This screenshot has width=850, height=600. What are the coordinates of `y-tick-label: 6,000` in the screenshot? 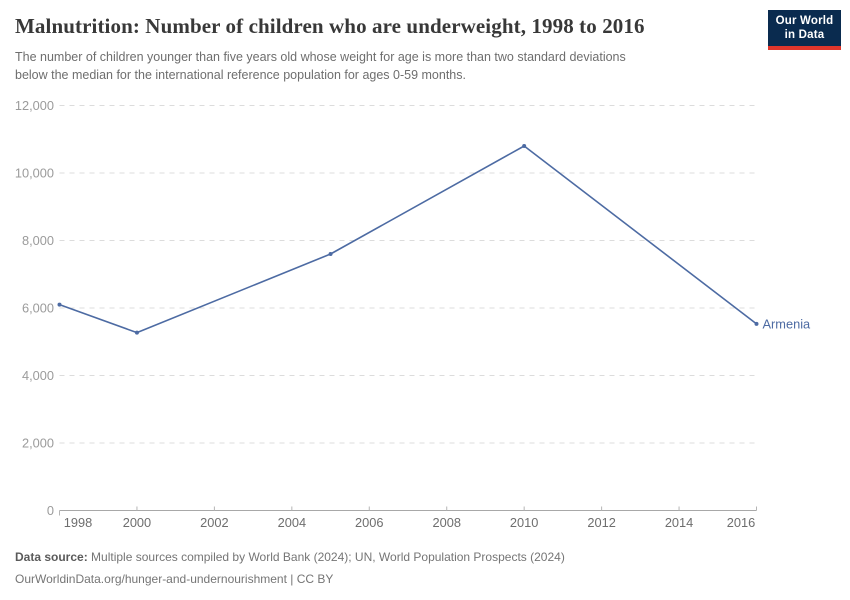 It's located at (38, 308).